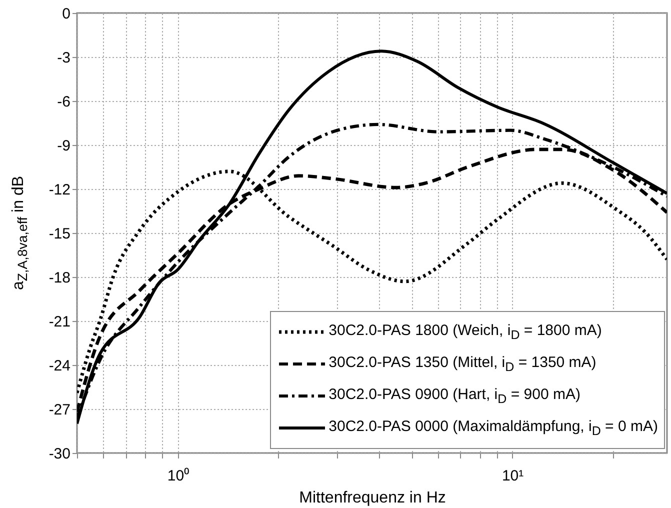 The width and height of the screenshot is (671, 508). What do you see at coordinates (465, 332) in the screenshot?
I see `legend-label: 30C2.0-PAS 1800 (Weich, i$_{D}$ = 1800 mA)` at bounding box center [465, 332].